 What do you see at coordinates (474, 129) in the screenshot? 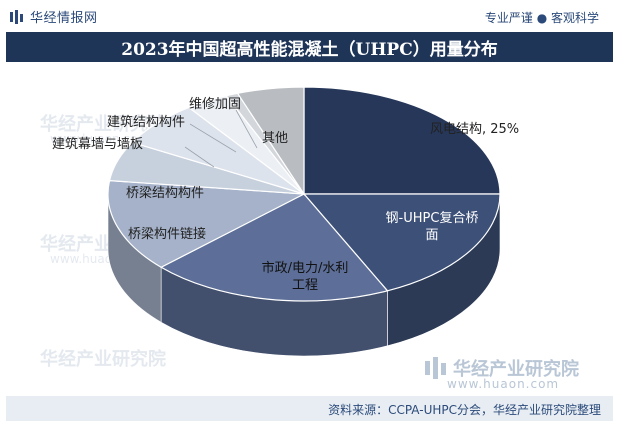
I see `slice-label-0: 风电结构, 25%` at bounding box center [474, 129].